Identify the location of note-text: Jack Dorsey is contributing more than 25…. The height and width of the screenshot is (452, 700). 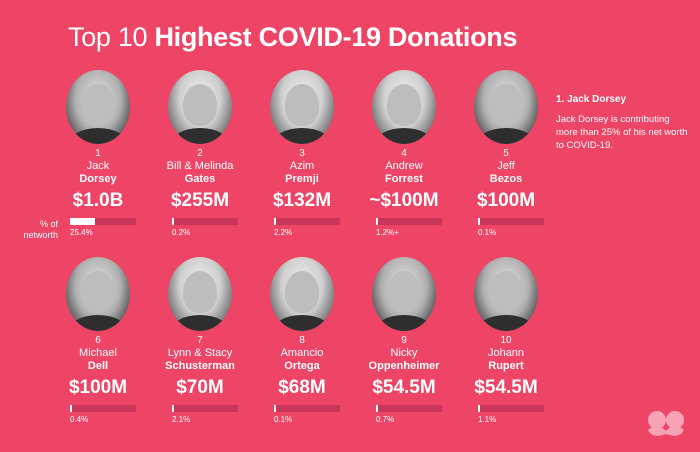
(622, 132).